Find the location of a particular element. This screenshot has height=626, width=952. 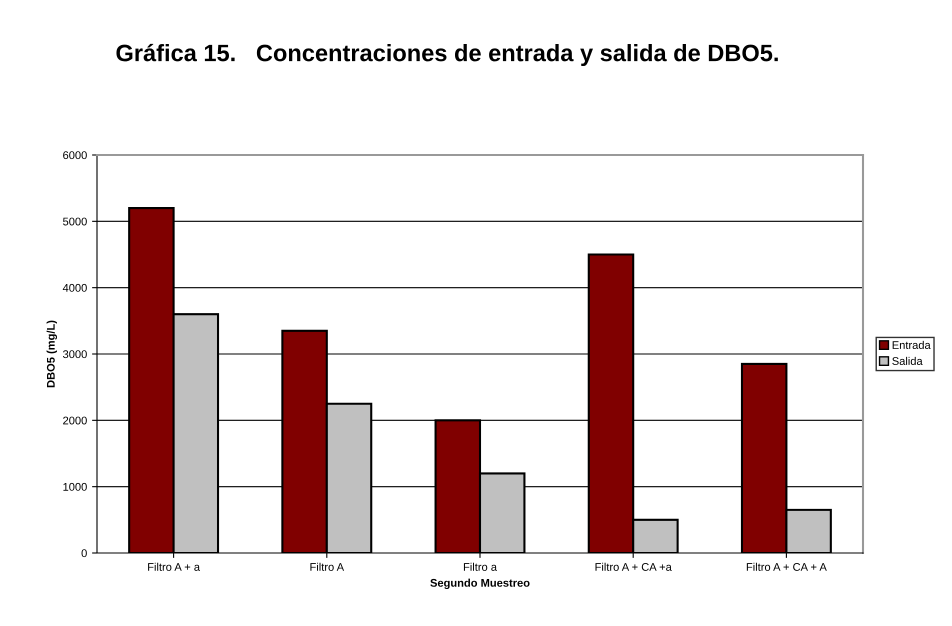

x-tick-label: Filtro A + CA +a is located at coordinates (634, 566).